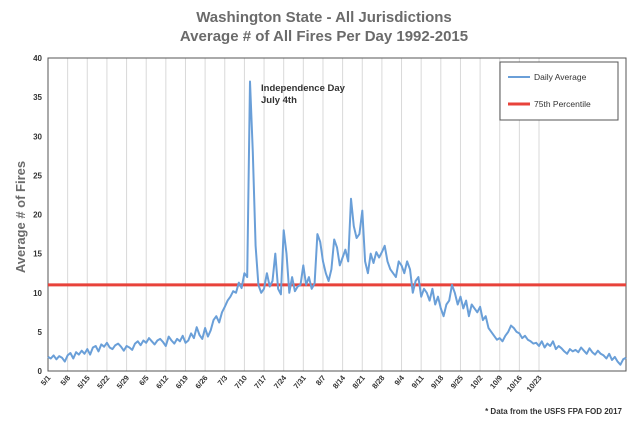  Describe the element at coordinates (123, 382) in the screenshot. I see `x-tick-label: 5/29` at that location.